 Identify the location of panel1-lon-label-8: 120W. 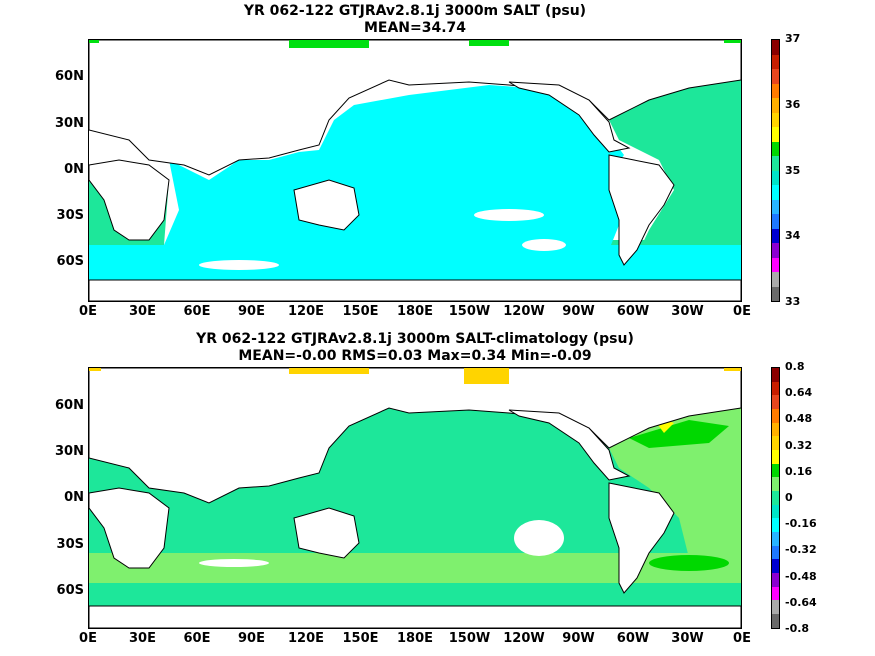
(524, 311).